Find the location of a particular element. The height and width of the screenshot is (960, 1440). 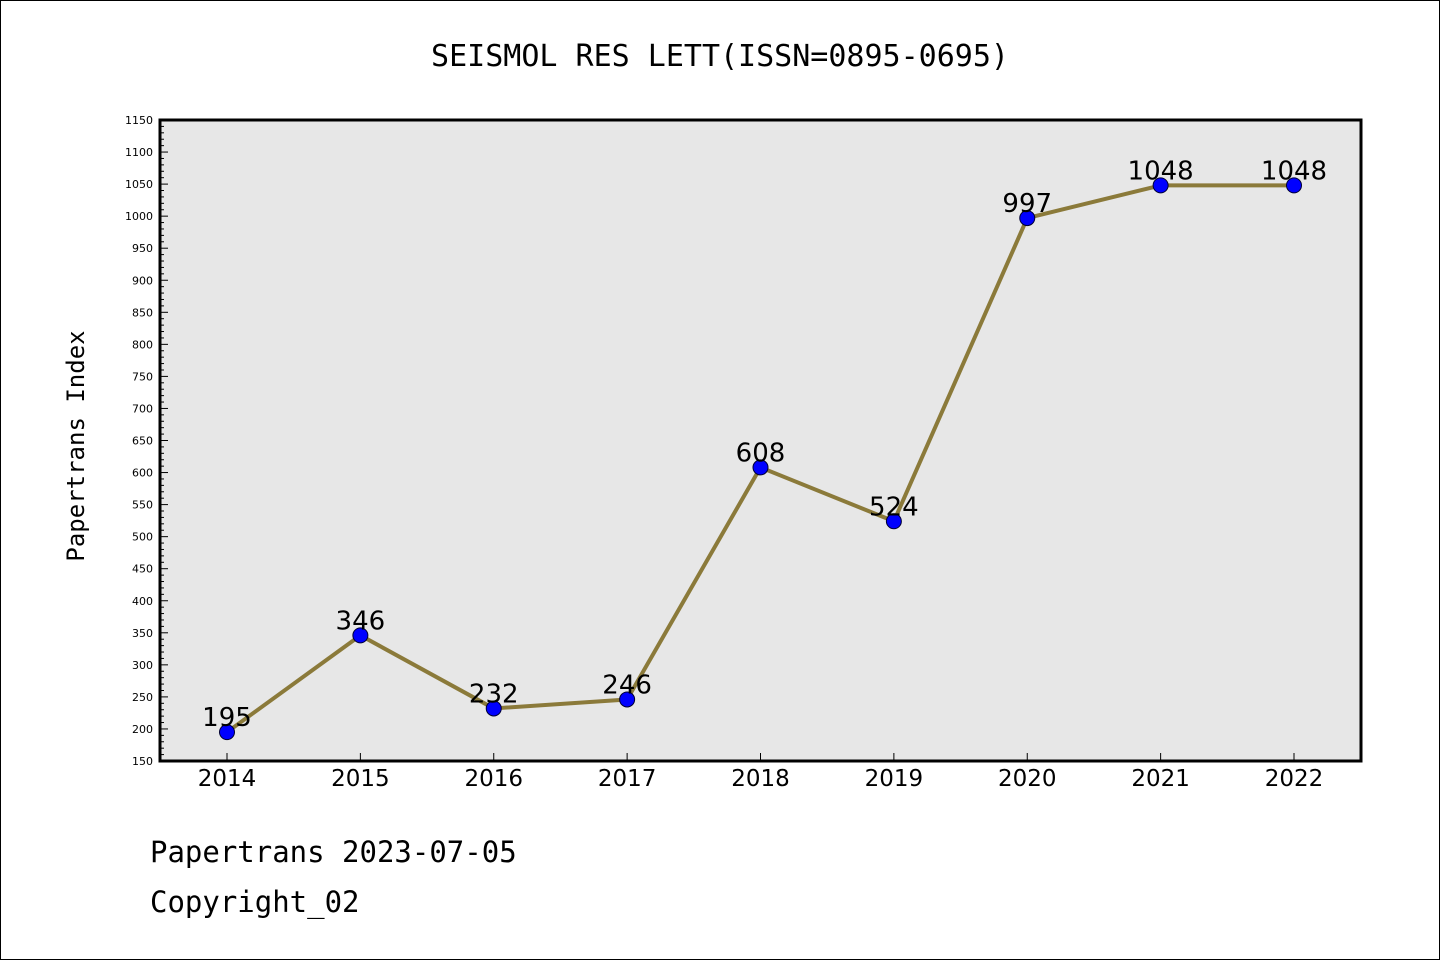

y-tick-label: 150 is located at coordinates (142, 761).